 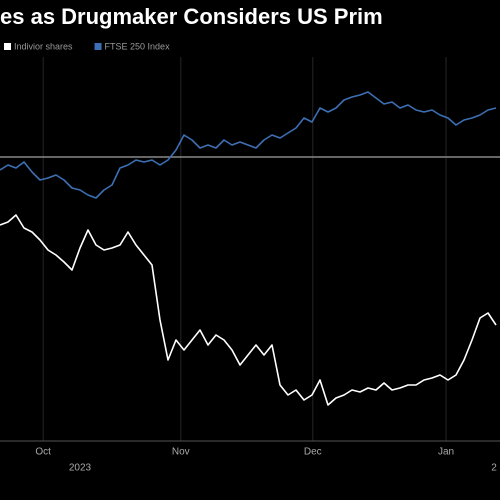 What do you see at coordinates (138, 46) in the screenshot?
I see `legend-label: FTSE 250 Index` at bounding box center [138, 46].